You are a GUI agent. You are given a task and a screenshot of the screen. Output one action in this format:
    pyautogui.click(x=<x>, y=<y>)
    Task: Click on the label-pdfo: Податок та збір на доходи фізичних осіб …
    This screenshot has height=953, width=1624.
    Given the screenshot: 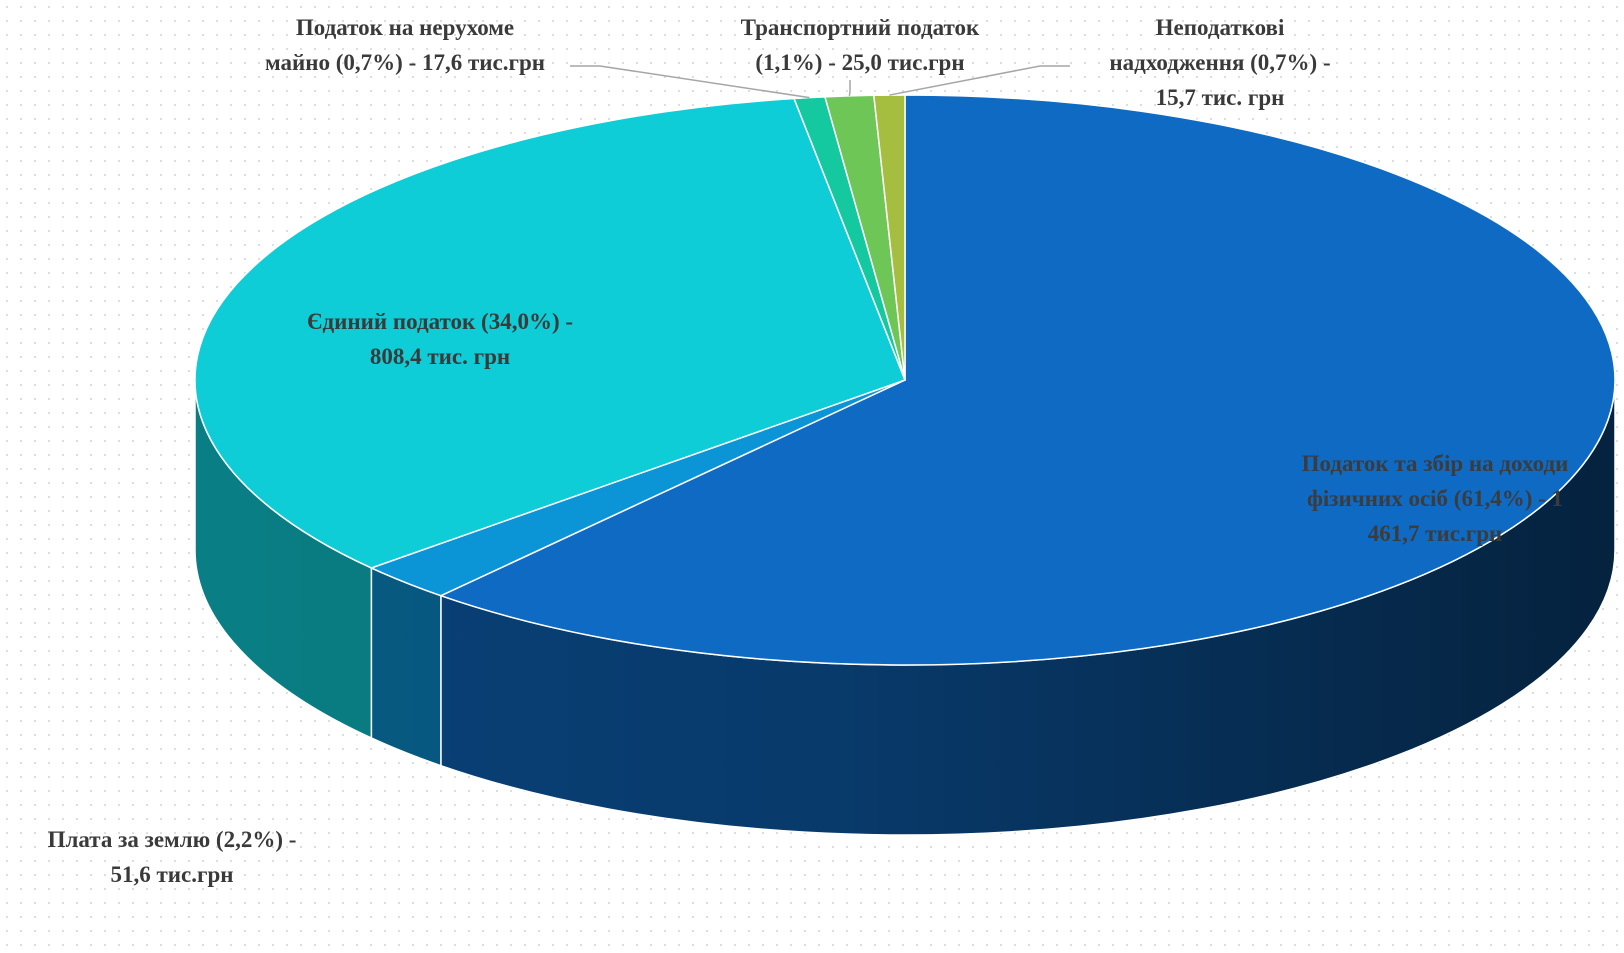 What is the action you would take?
    pyautogui.click(x=1435, y=498)
    